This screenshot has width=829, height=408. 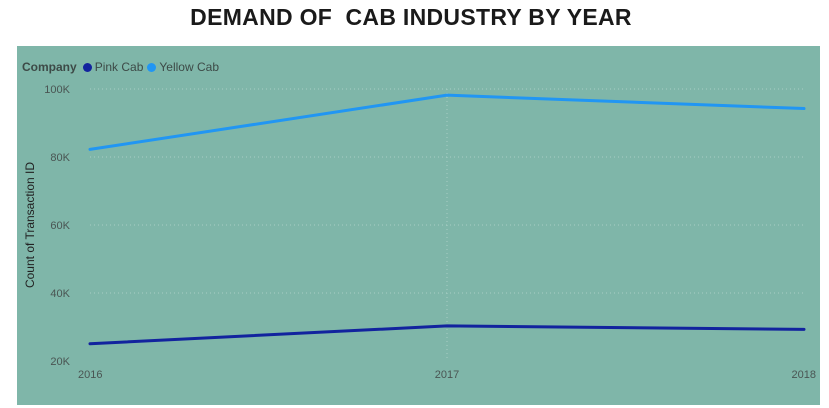 What do you see at coordinates (57, 90) in the screenshot?
I see `y-tick-label: 100K` at bounding box center [57, 90].